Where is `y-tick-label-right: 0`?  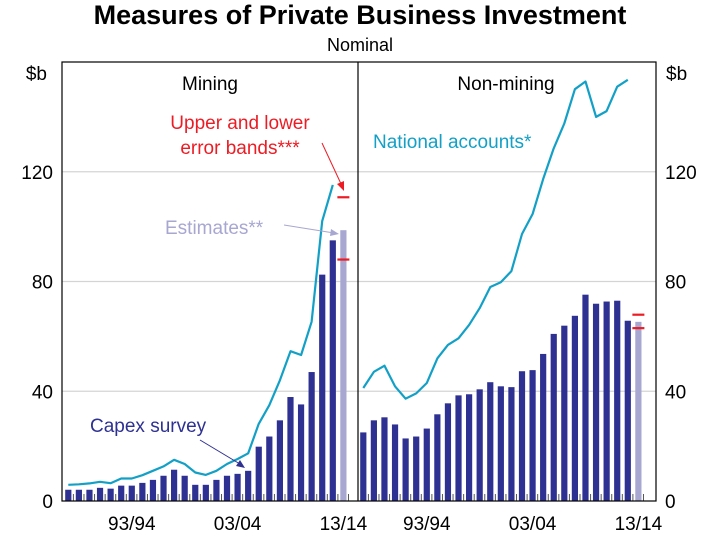 y-tick-label-right: 0 is located at coordinates (670, 502).